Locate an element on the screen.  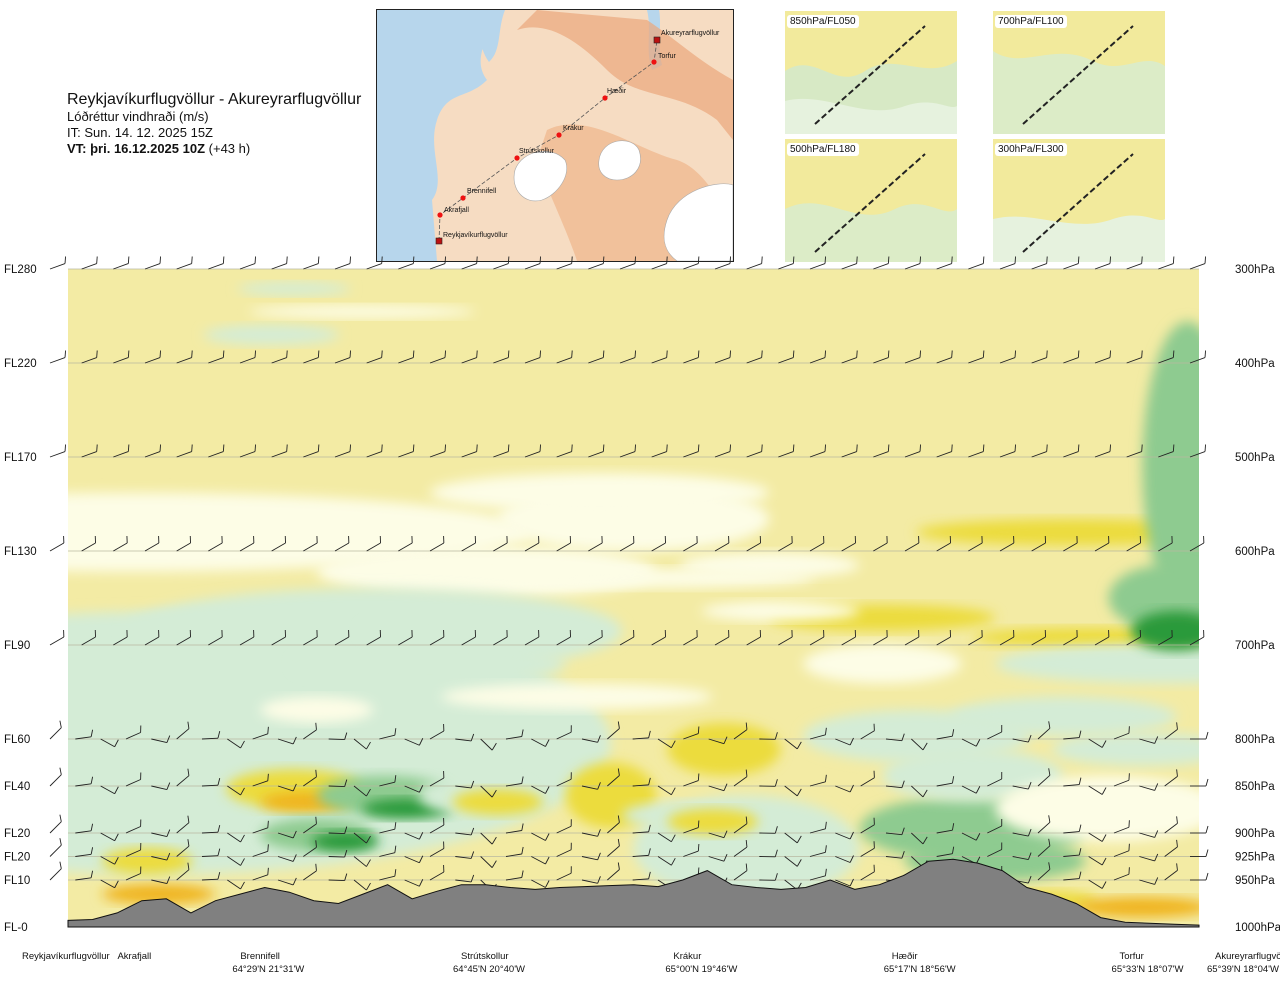
map-waypoint-marker is located at coordinates (517, 158).